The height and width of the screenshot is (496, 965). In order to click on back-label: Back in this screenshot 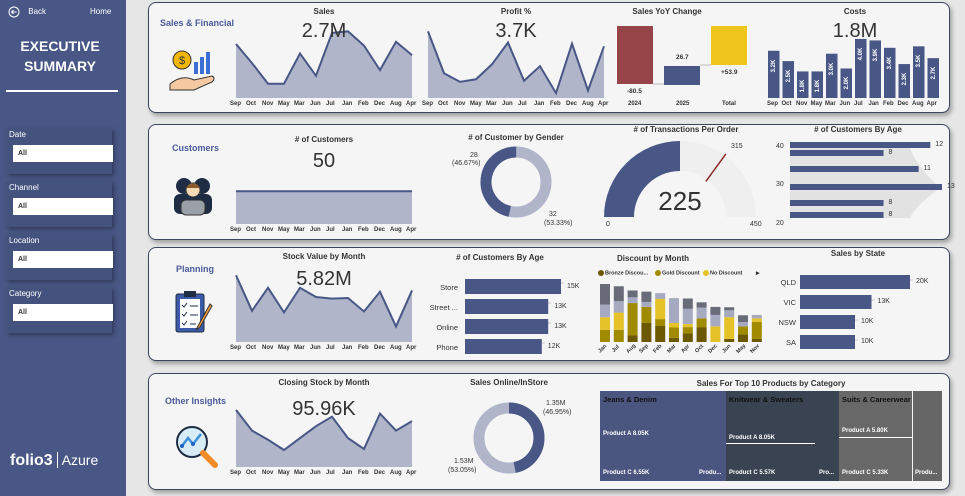, I will do `click(37, 12)`.